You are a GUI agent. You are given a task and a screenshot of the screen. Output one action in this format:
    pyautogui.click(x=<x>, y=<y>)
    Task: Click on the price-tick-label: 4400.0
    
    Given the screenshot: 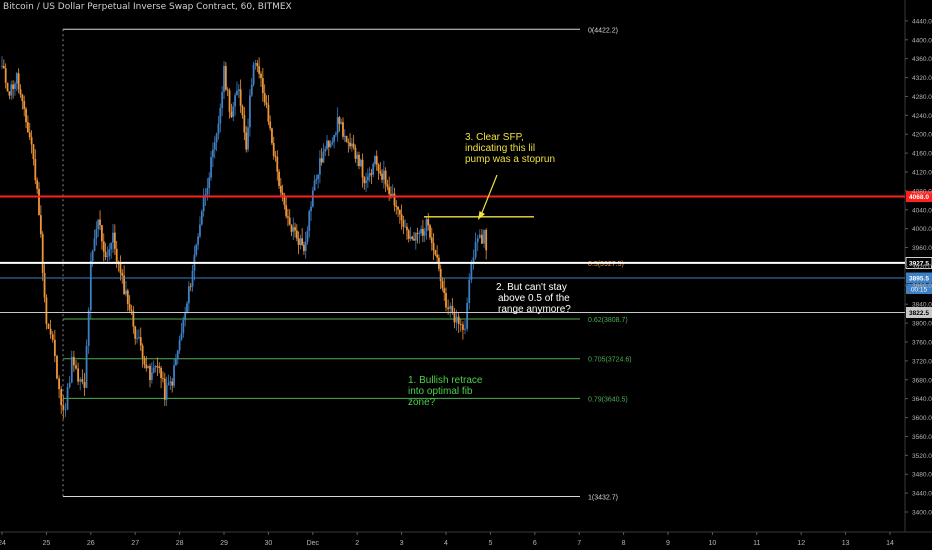 What is the action you would take?
    pyautogui.click(x=922, y=40)
    